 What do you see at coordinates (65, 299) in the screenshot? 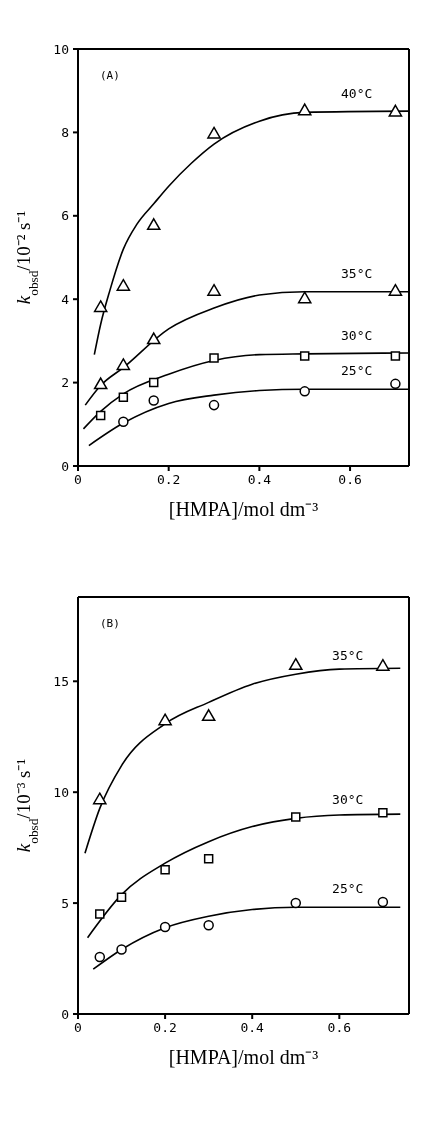
I see `y-tick-label: 4` at bounding box center [65, 299].